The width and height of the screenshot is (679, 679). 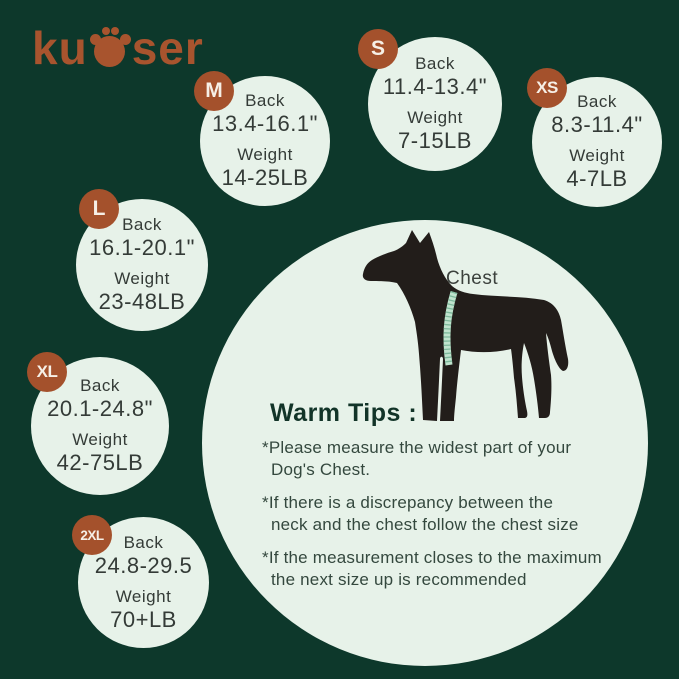 What do you see at coordinates (321, 469) in the screenshot?
I see `tip-line: Dog's Chest.` at bounding box center [321, 469].